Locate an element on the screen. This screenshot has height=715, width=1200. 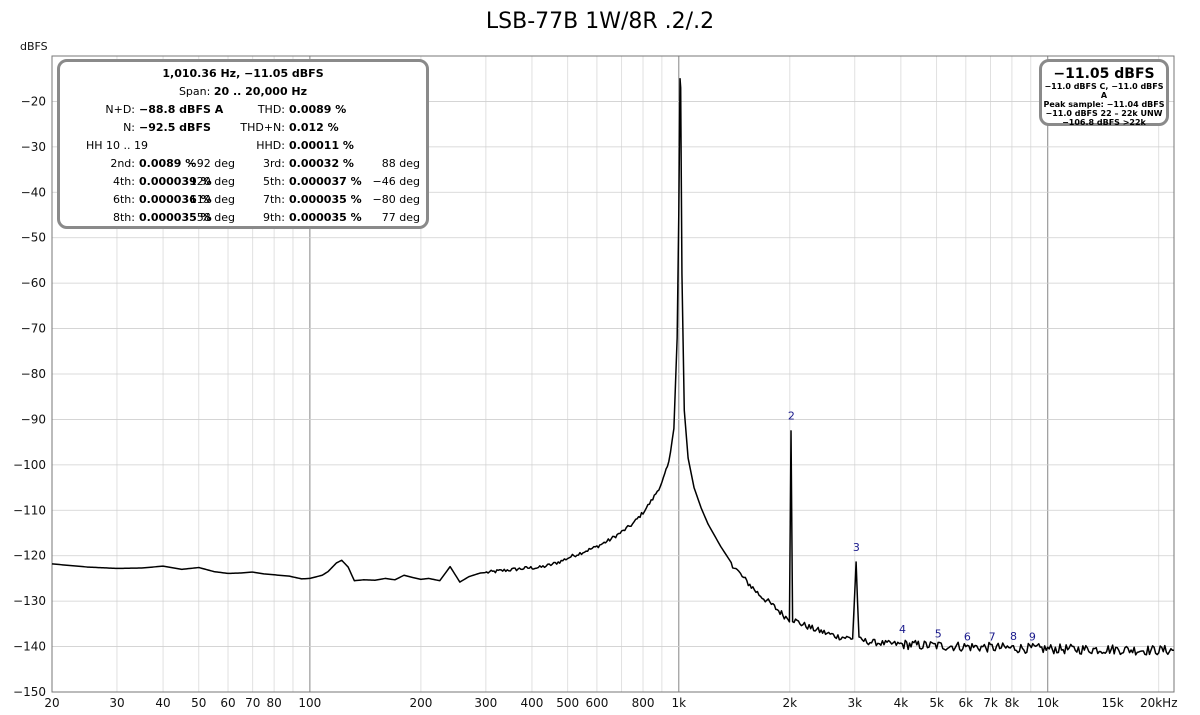
stats-left-label: 2nd: is located at coordinates (122, 163).